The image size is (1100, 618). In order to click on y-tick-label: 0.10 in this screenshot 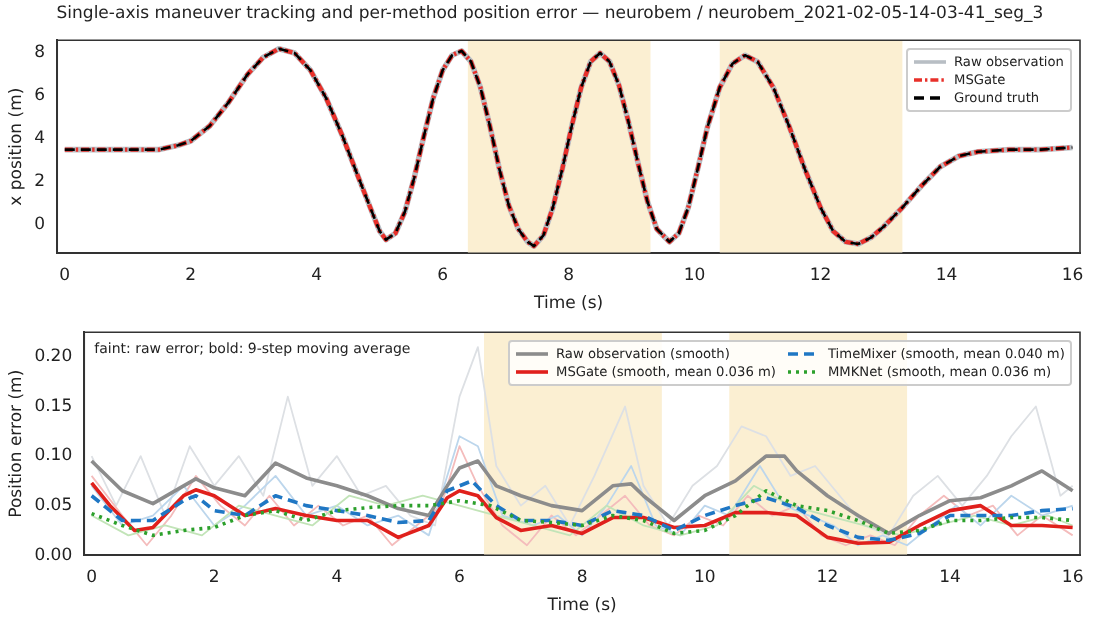, I will do `click(53, 456)`.